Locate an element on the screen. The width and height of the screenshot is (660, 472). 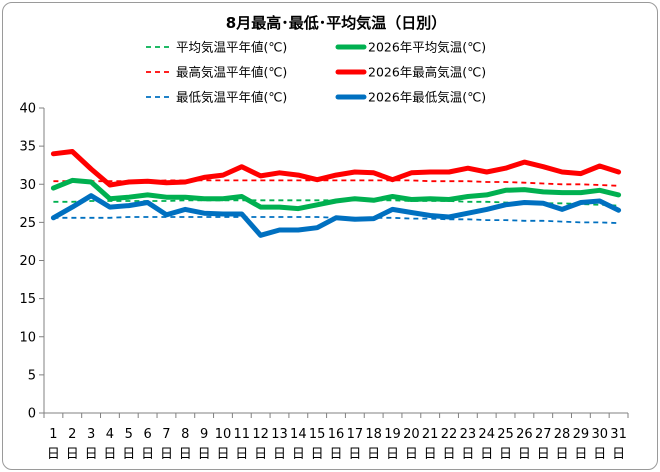
x-tick-label: 14 is located at coordinates (298, 434).